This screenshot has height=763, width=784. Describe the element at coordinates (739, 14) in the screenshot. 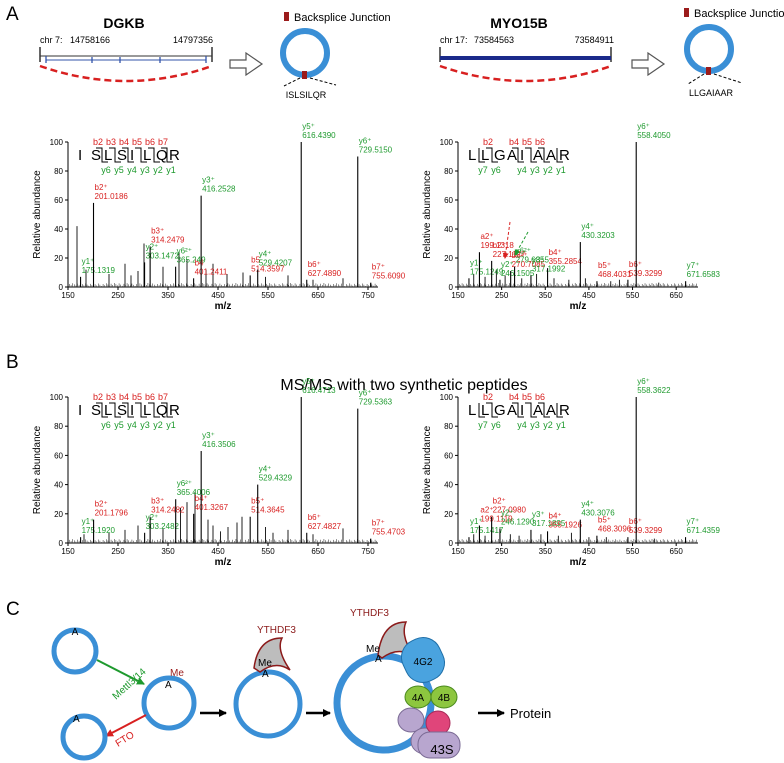

I see `legend-label: Backsplice Junction` at that location.